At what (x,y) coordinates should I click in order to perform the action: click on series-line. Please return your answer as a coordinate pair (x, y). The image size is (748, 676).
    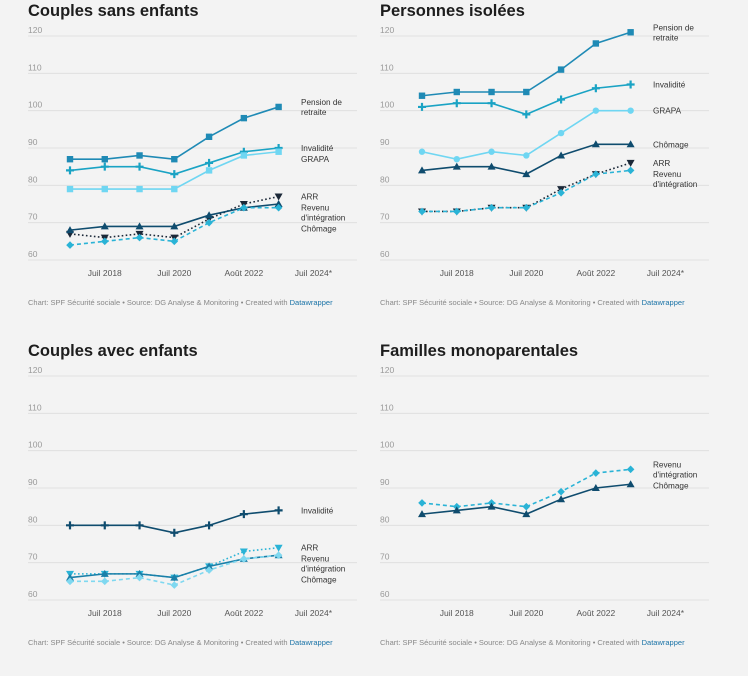
    Looking at the image, I should click on (526, 64).